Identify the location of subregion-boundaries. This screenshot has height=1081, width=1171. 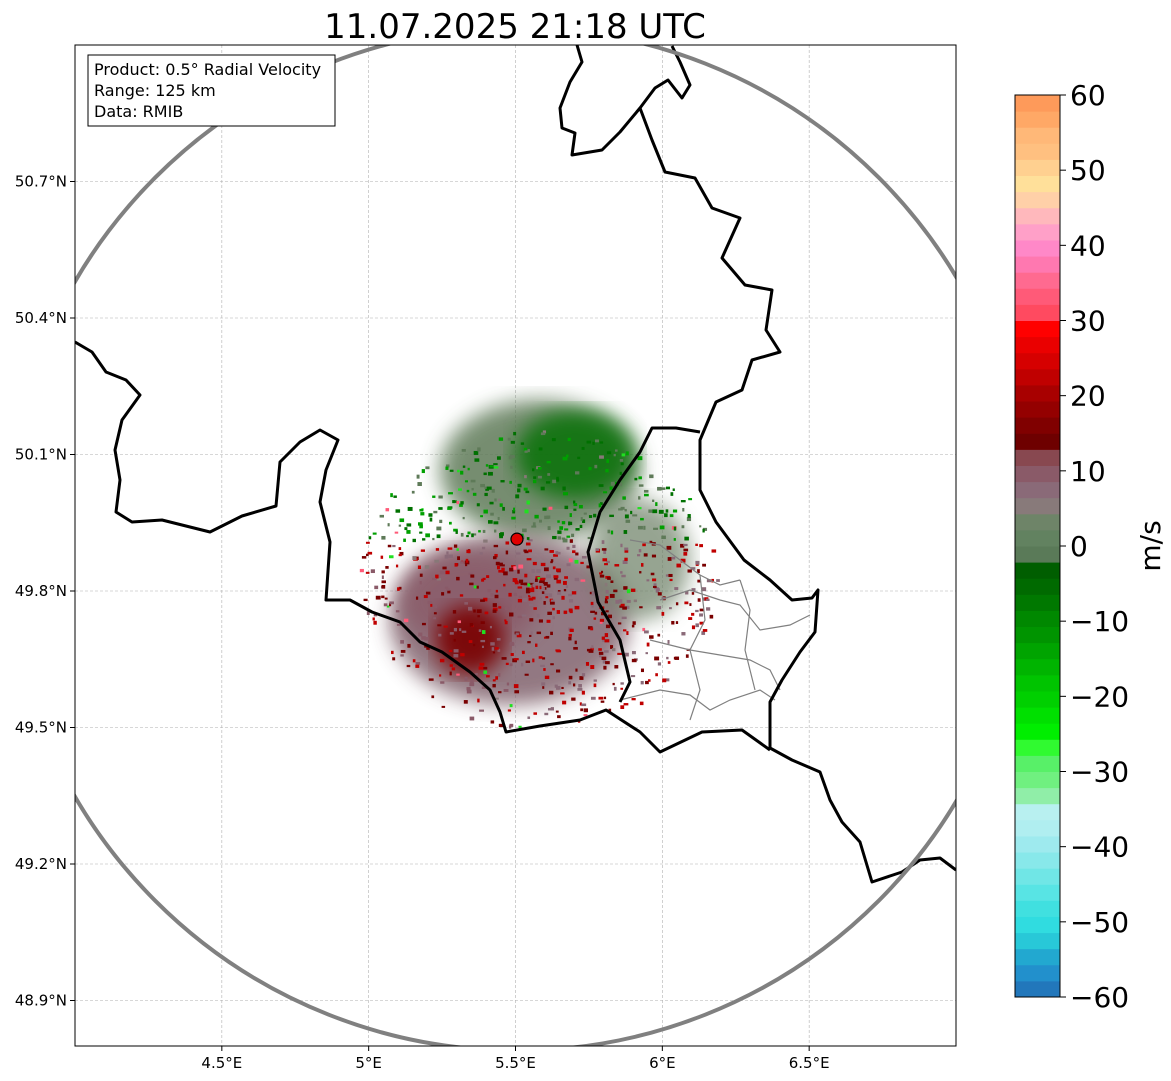
(715, 630).